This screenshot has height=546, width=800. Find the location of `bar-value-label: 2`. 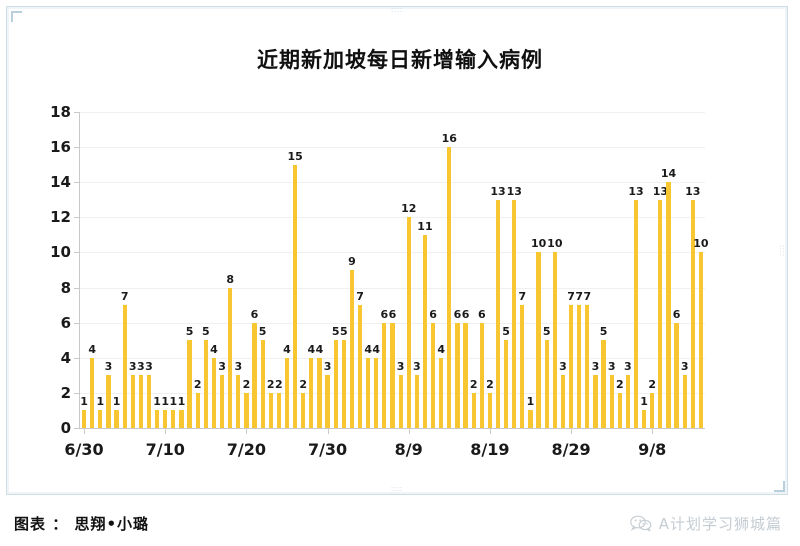

bar-value-label: 2 is located at coordinates (197, 384).